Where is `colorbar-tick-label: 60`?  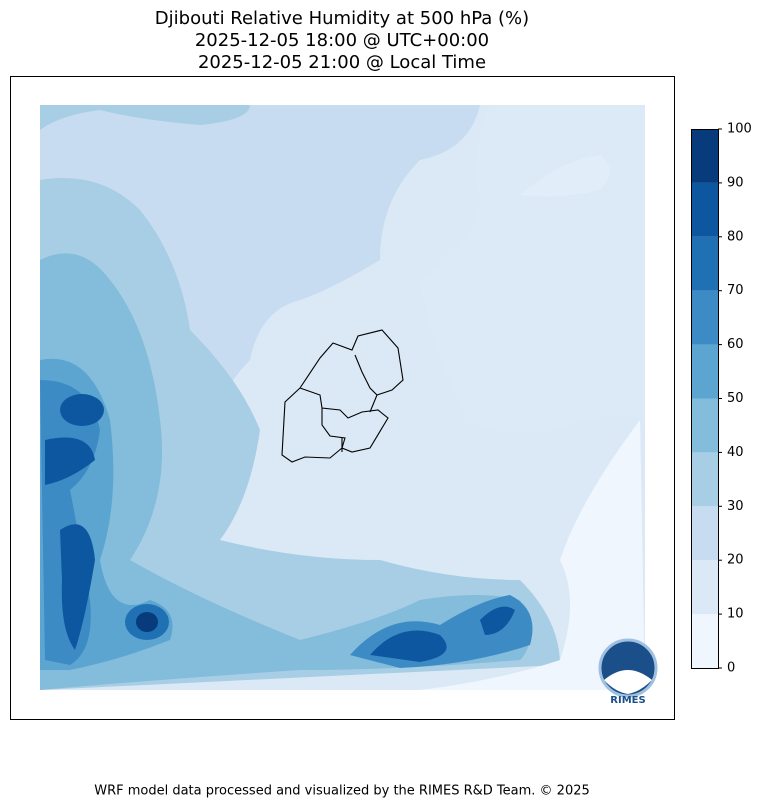
colorbar-tick-label: 60 is located at coordinates (735, 344).